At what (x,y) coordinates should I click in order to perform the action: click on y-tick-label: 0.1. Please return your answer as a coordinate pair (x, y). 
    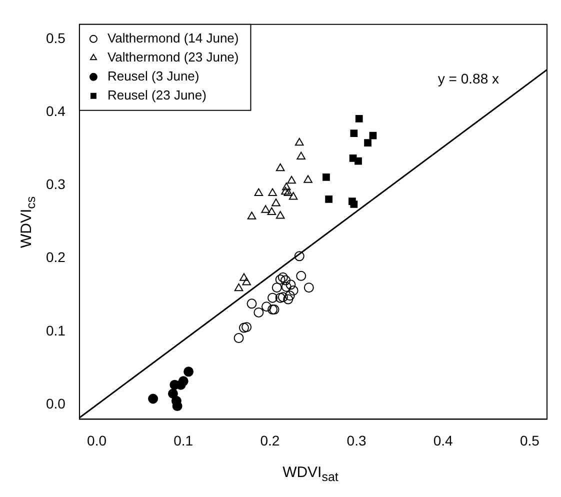
    Looking at the image, I should click on (56, 330).